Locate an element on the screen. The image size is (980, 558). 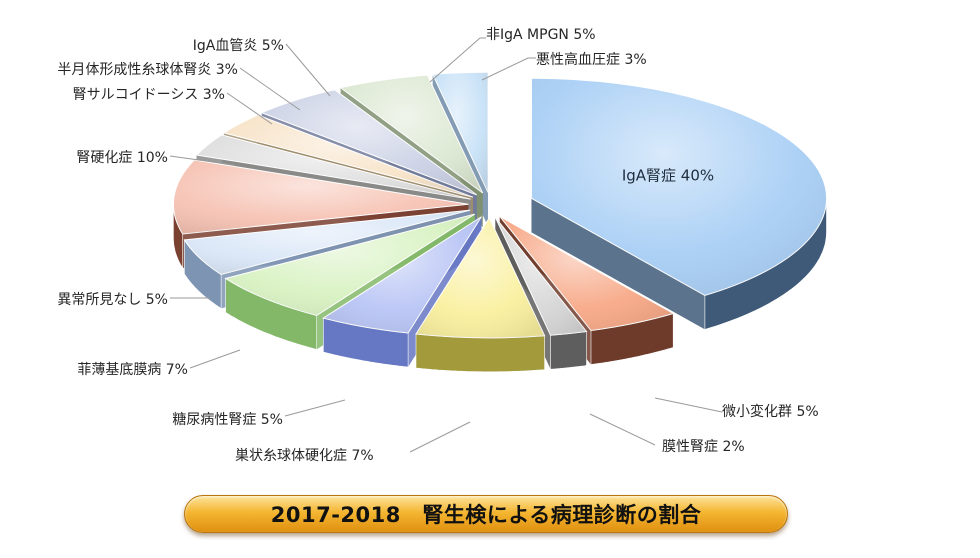
slice-label: 半月体形成性糸球体腎炎 3% is located at coordinates (147, 70).